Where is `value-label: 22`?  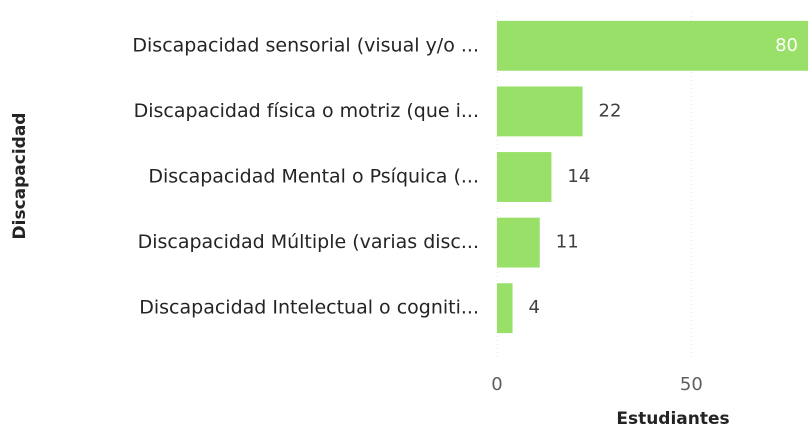
value-label: 22 is located at coordinates (610, 110).